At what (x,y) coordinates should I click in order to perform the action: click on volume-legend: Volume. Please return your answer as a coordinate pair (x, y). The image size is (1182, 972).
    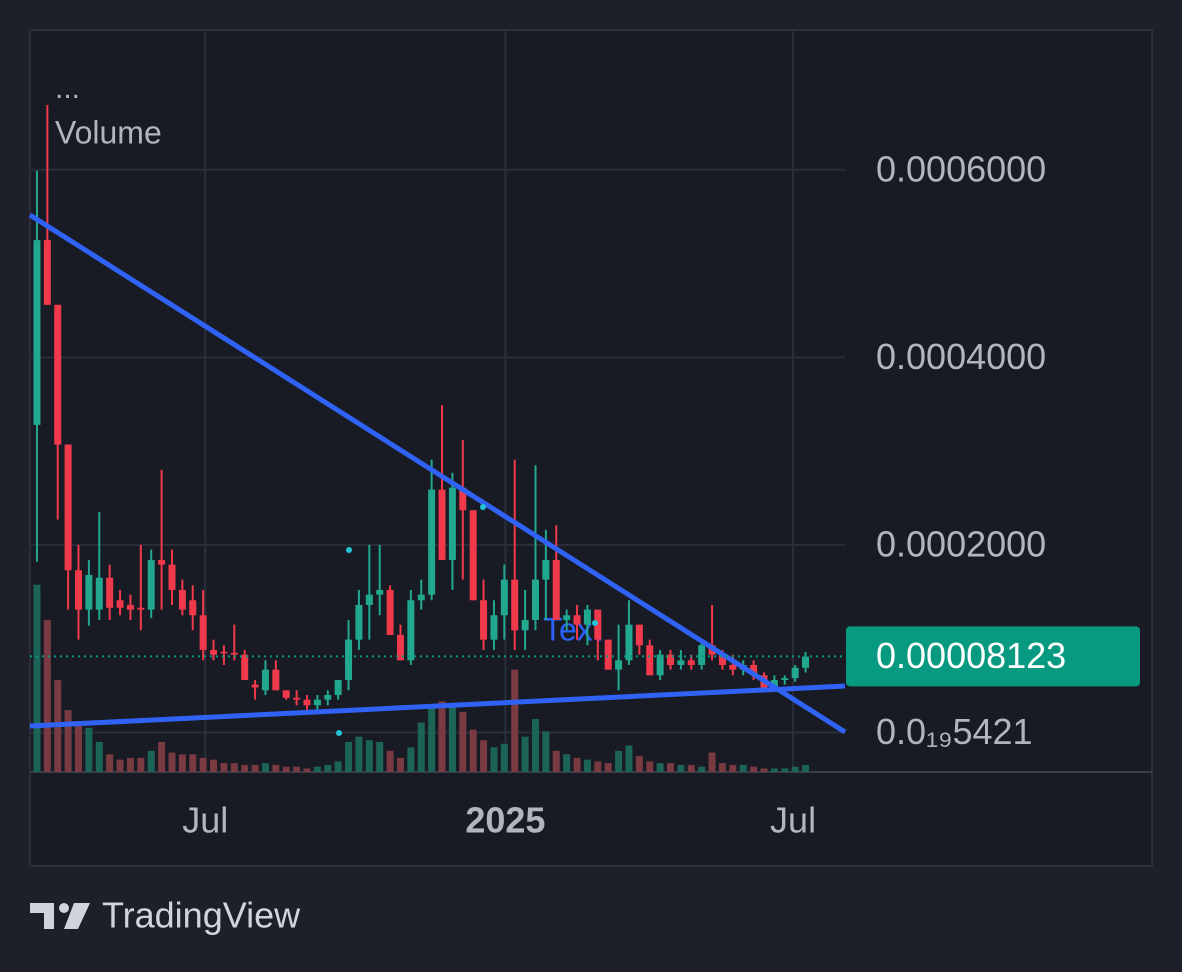
    Looking at the image, I should click on (108, 132).